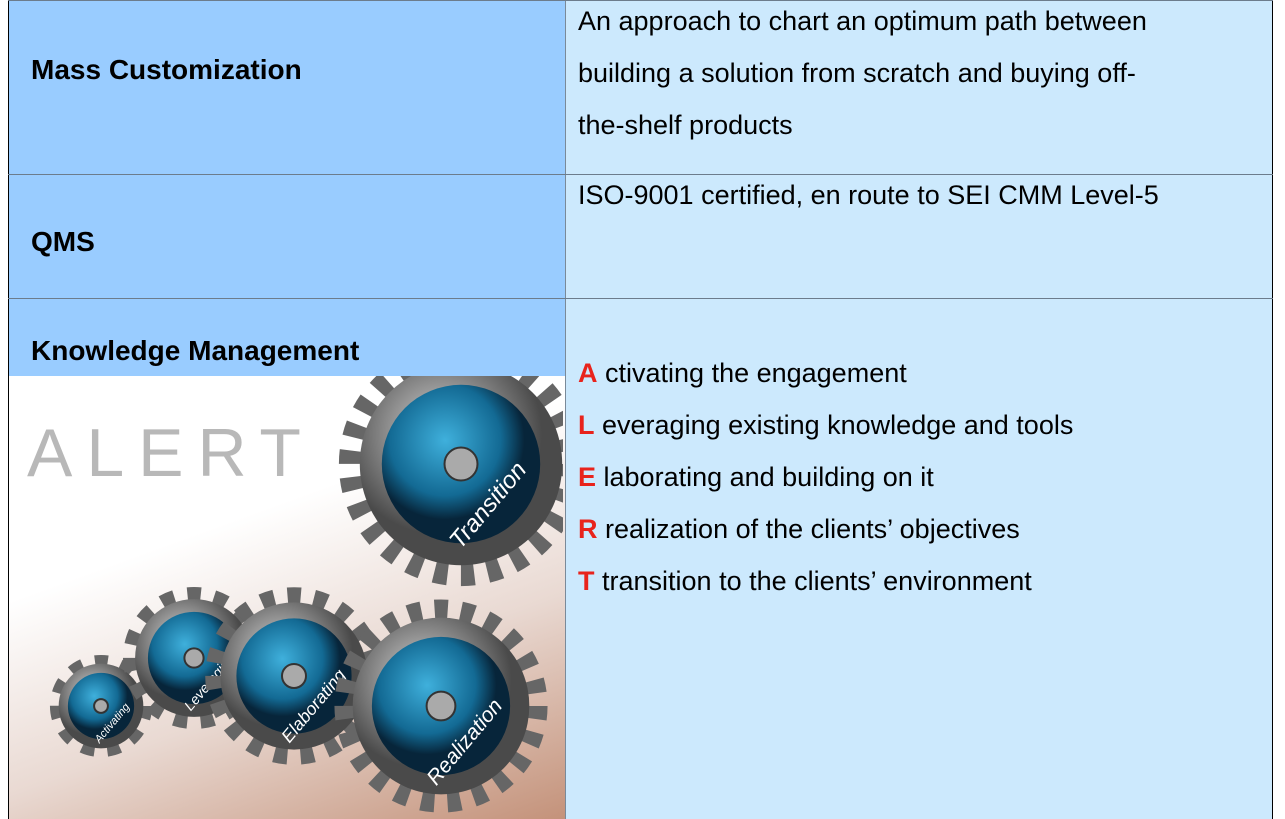  What do you see at coordinates (286, 236) in the screenshot?
I see `term-cell: QMS` at bounding box center [286, 236].